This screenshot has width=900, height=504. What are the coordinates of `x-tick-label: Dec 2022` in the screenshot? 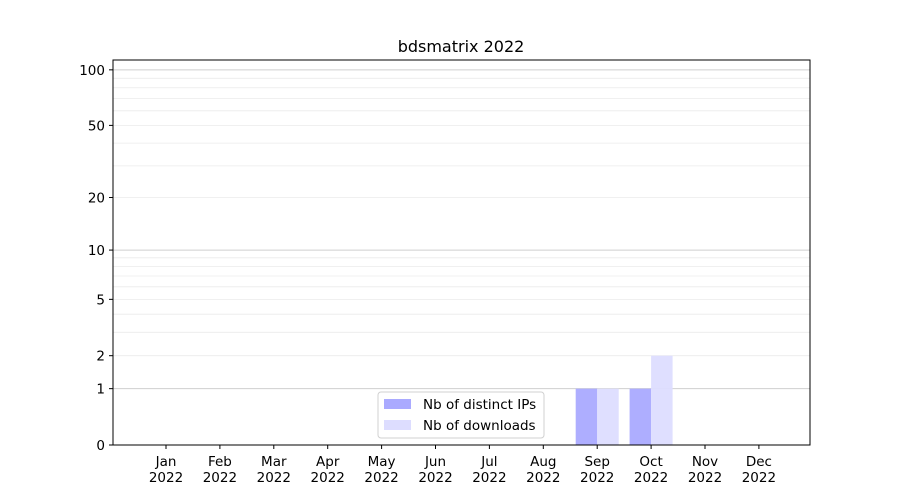 It's located at (759, 470).